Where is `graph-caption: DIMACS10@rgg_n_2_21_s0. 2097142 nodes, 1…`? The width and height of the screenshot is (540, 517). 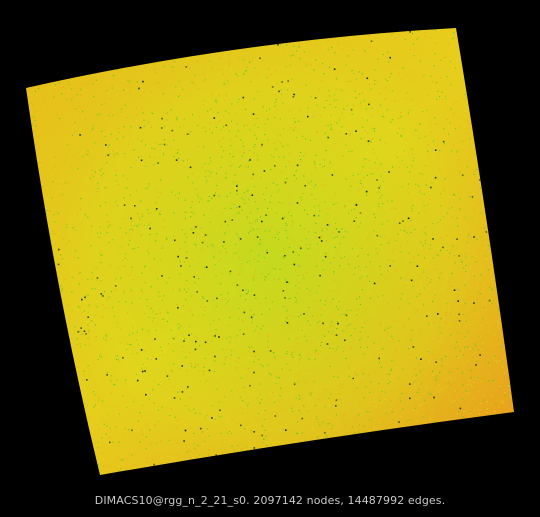 graph-caption: DIMACS10@rgg_n_2_21_s0. 2097142 nodes, 1… is located at coordinates (270, 500).